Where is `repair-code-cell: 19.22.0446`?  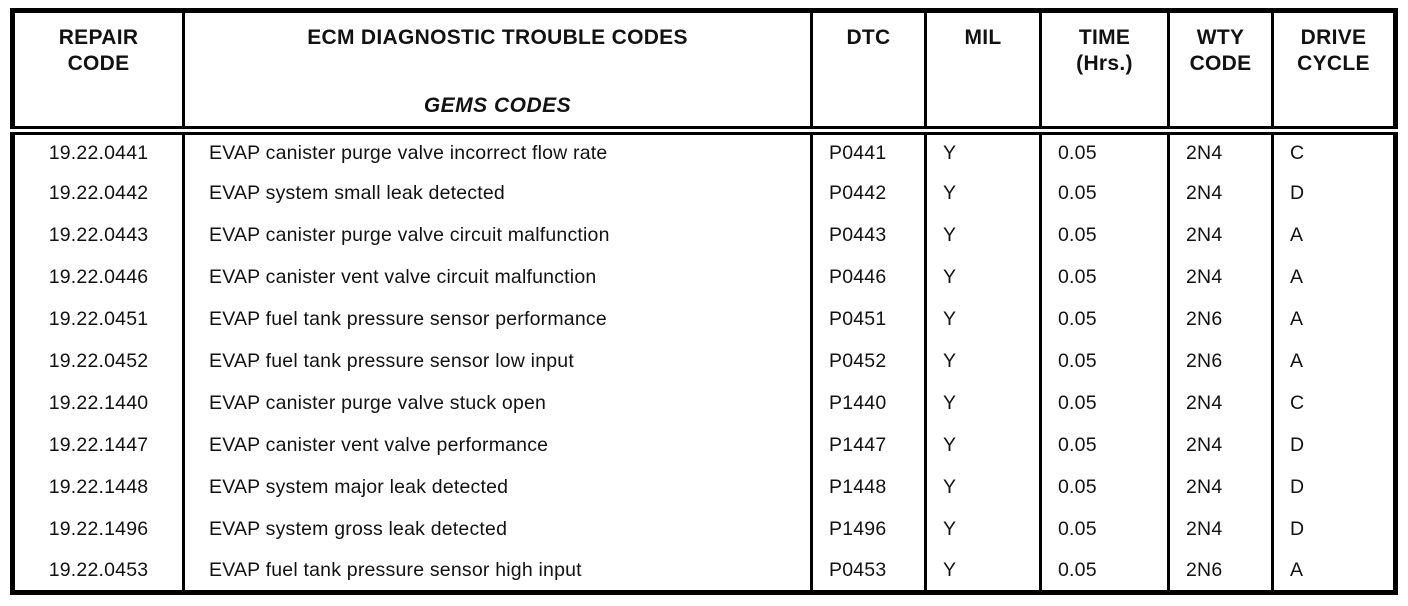
repair-code-cell: 19.22.0446 is located at coordinates (98, 277).